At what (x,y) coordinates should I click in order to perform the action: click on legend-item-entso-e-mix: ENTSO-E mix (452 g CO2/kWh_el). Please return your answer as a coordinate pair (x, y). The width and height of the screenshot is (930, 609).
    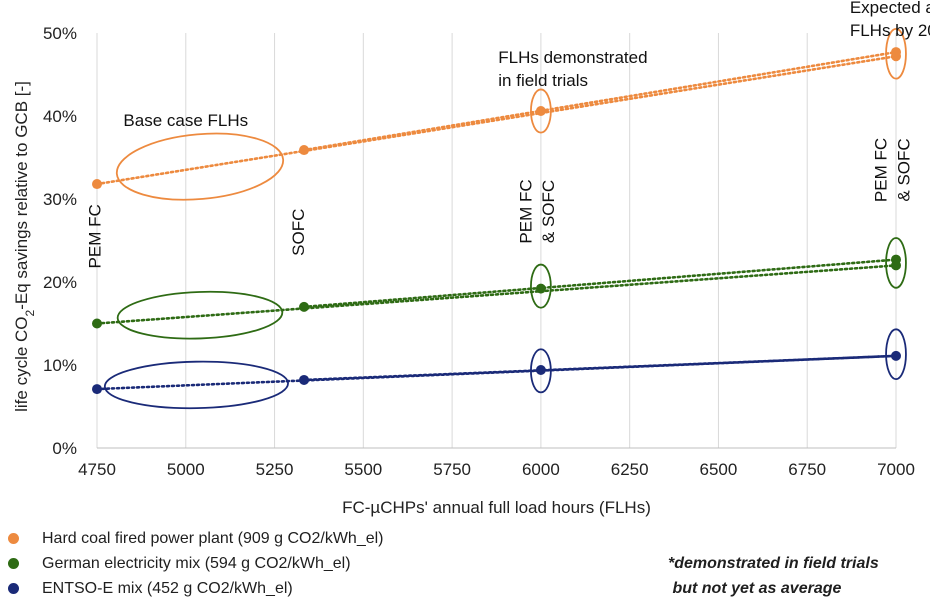
    Looking at the image, I should click on (196, 588).